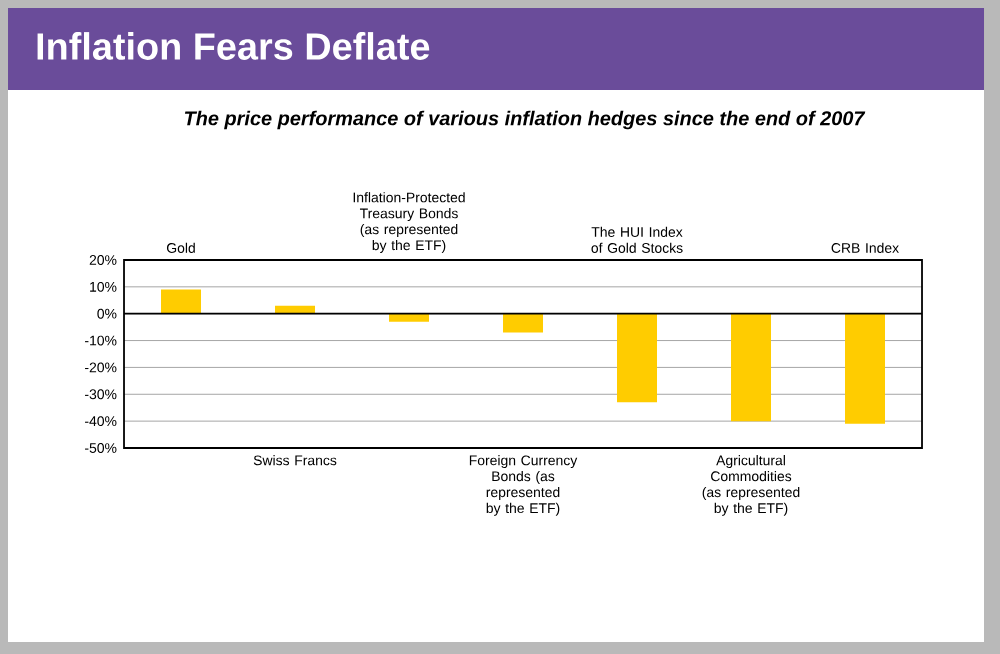 This screenshot has width=1000, height=654. What do you see at coordinates (233, 46) in the screenshot?
I see `chart-title: Inflation Fears Deflate` at bounding box center [233, 46].